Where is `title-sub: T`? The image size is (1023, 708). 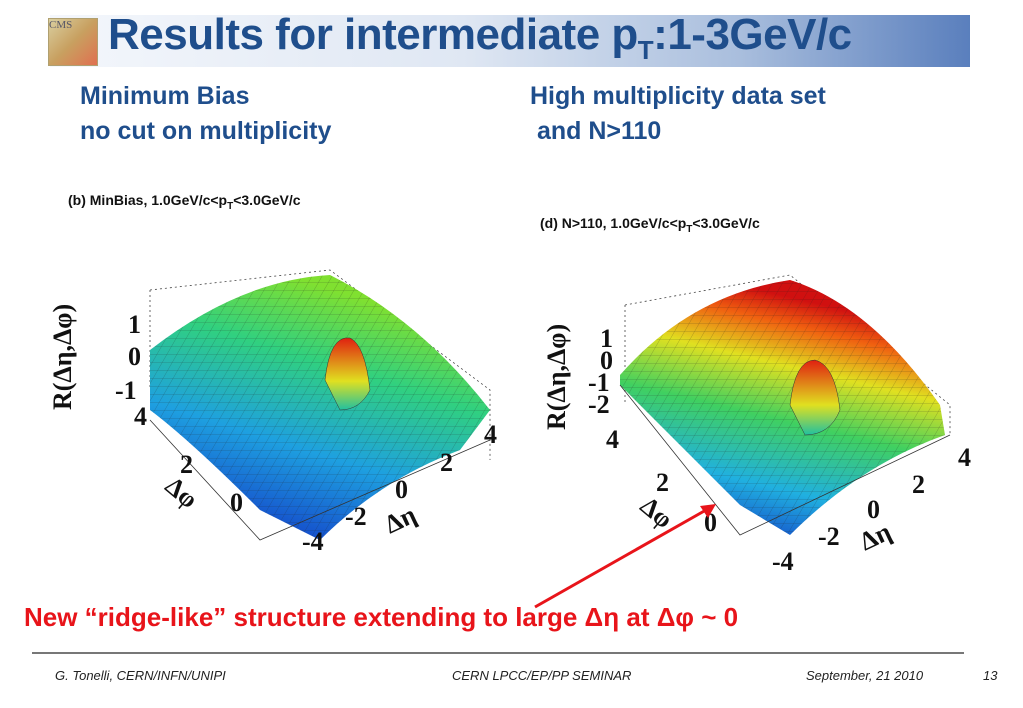 title-sub: T is located at coordinates (645, 50).